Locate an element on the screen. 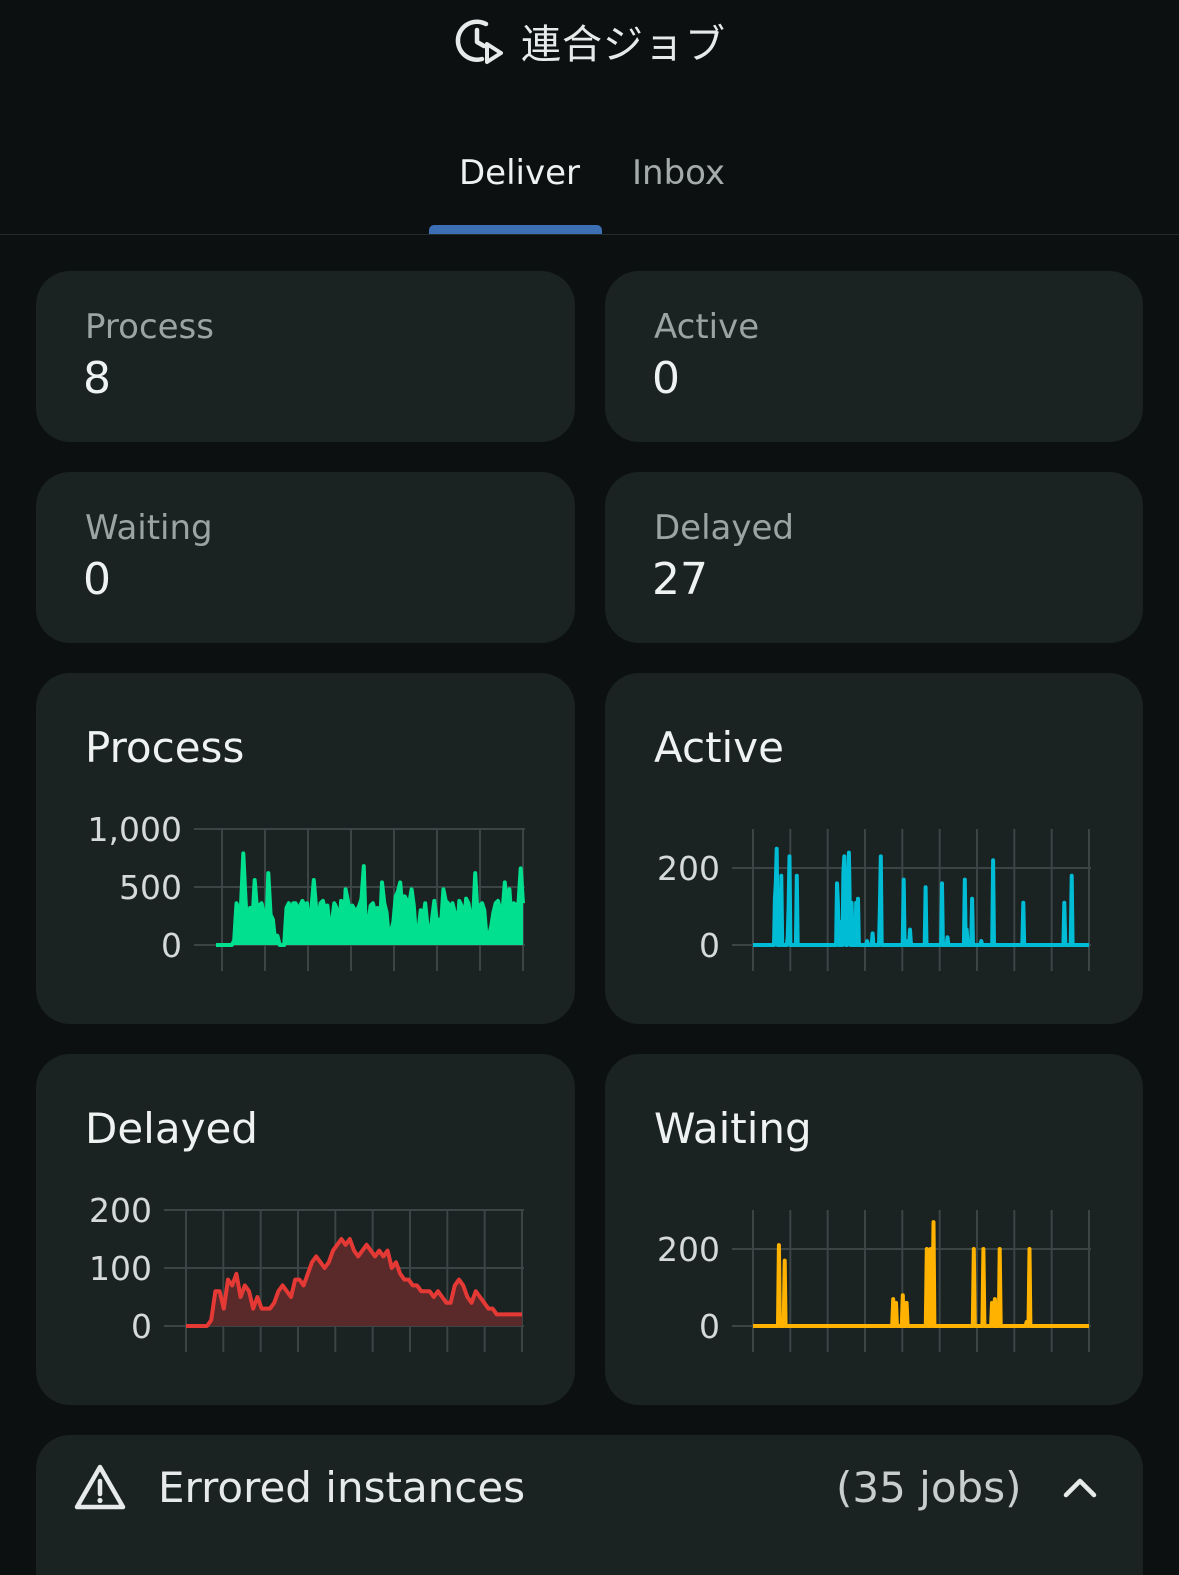 The image size is (1179, 1575). delayed-chart: 0 100 200 is located at coordinates (306, 1271).